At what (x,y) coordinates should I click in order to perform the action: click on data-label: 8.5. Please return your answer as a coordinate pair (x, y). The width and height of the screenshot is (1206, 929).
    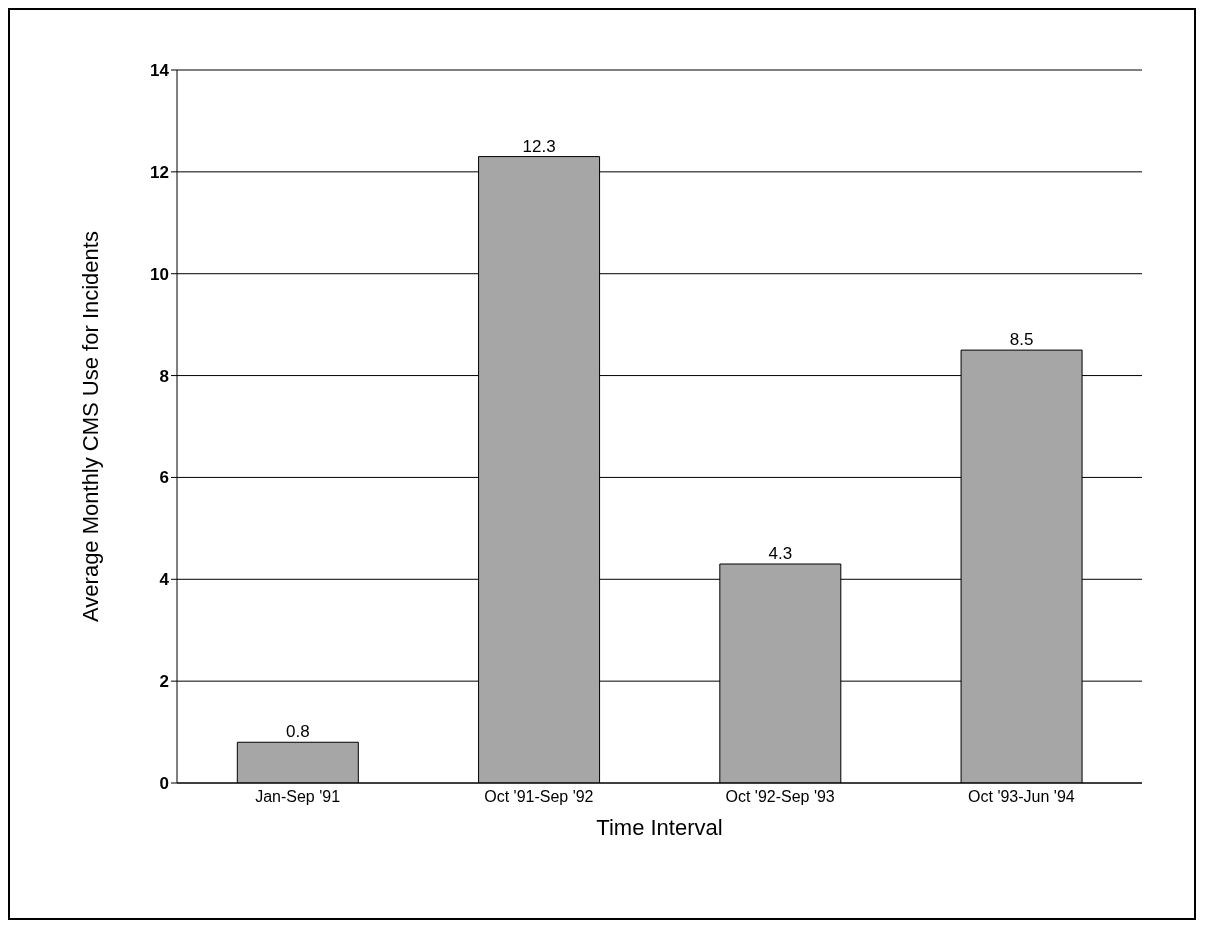
    Looking at the image, I should click on (1021, 340).